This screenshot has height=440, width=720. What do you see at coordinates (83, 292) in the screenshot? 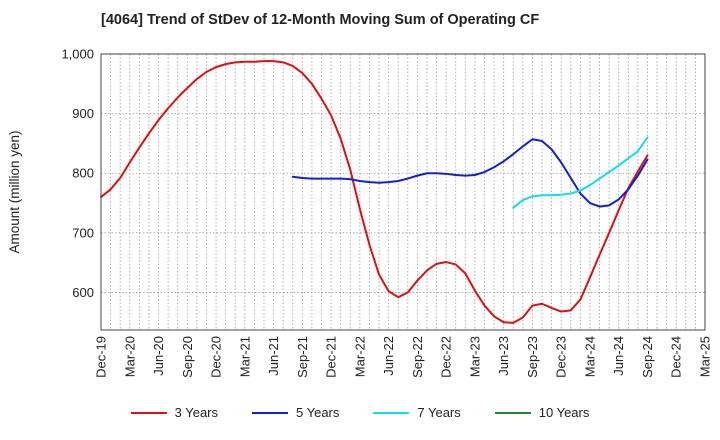
I see `y-tick-label: 600` at bounding box center [83, 292].